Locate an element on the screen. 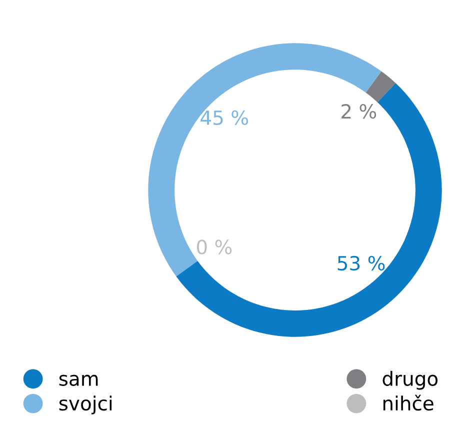  data-label: 53 % is located at coordinates (361, 263).